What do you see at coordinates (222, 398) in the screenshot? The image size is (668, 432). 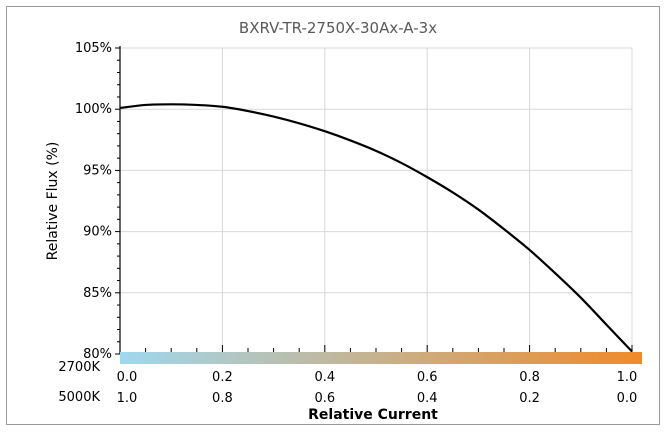 I see `x-tick-label-bottom-1: 0.8` at bounding box center [222, 398].